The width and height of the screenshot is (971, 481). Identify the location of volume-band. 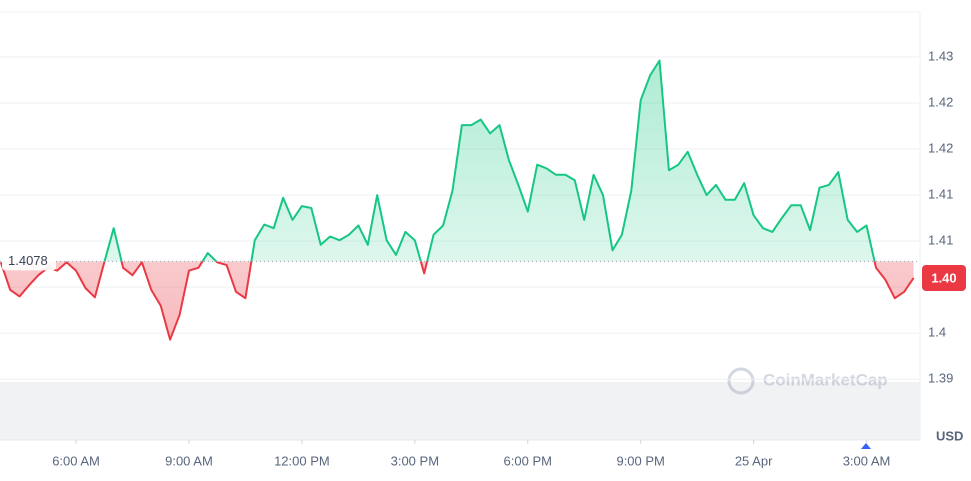
(460, 411).